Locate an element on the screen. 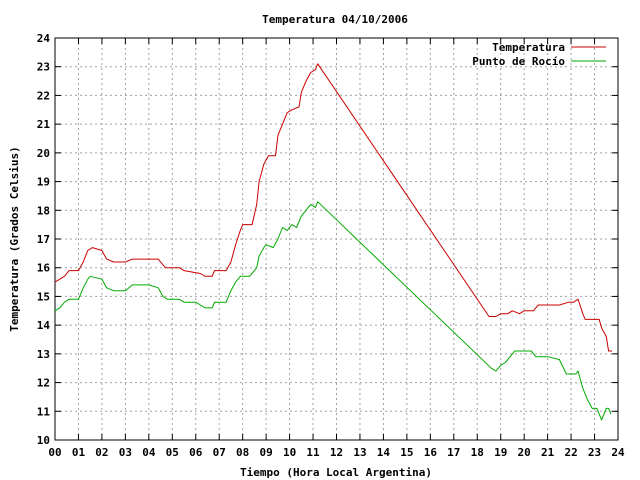 The image size is (640, 480). x-tick-label: 17 is located at coordinates (453, 452).